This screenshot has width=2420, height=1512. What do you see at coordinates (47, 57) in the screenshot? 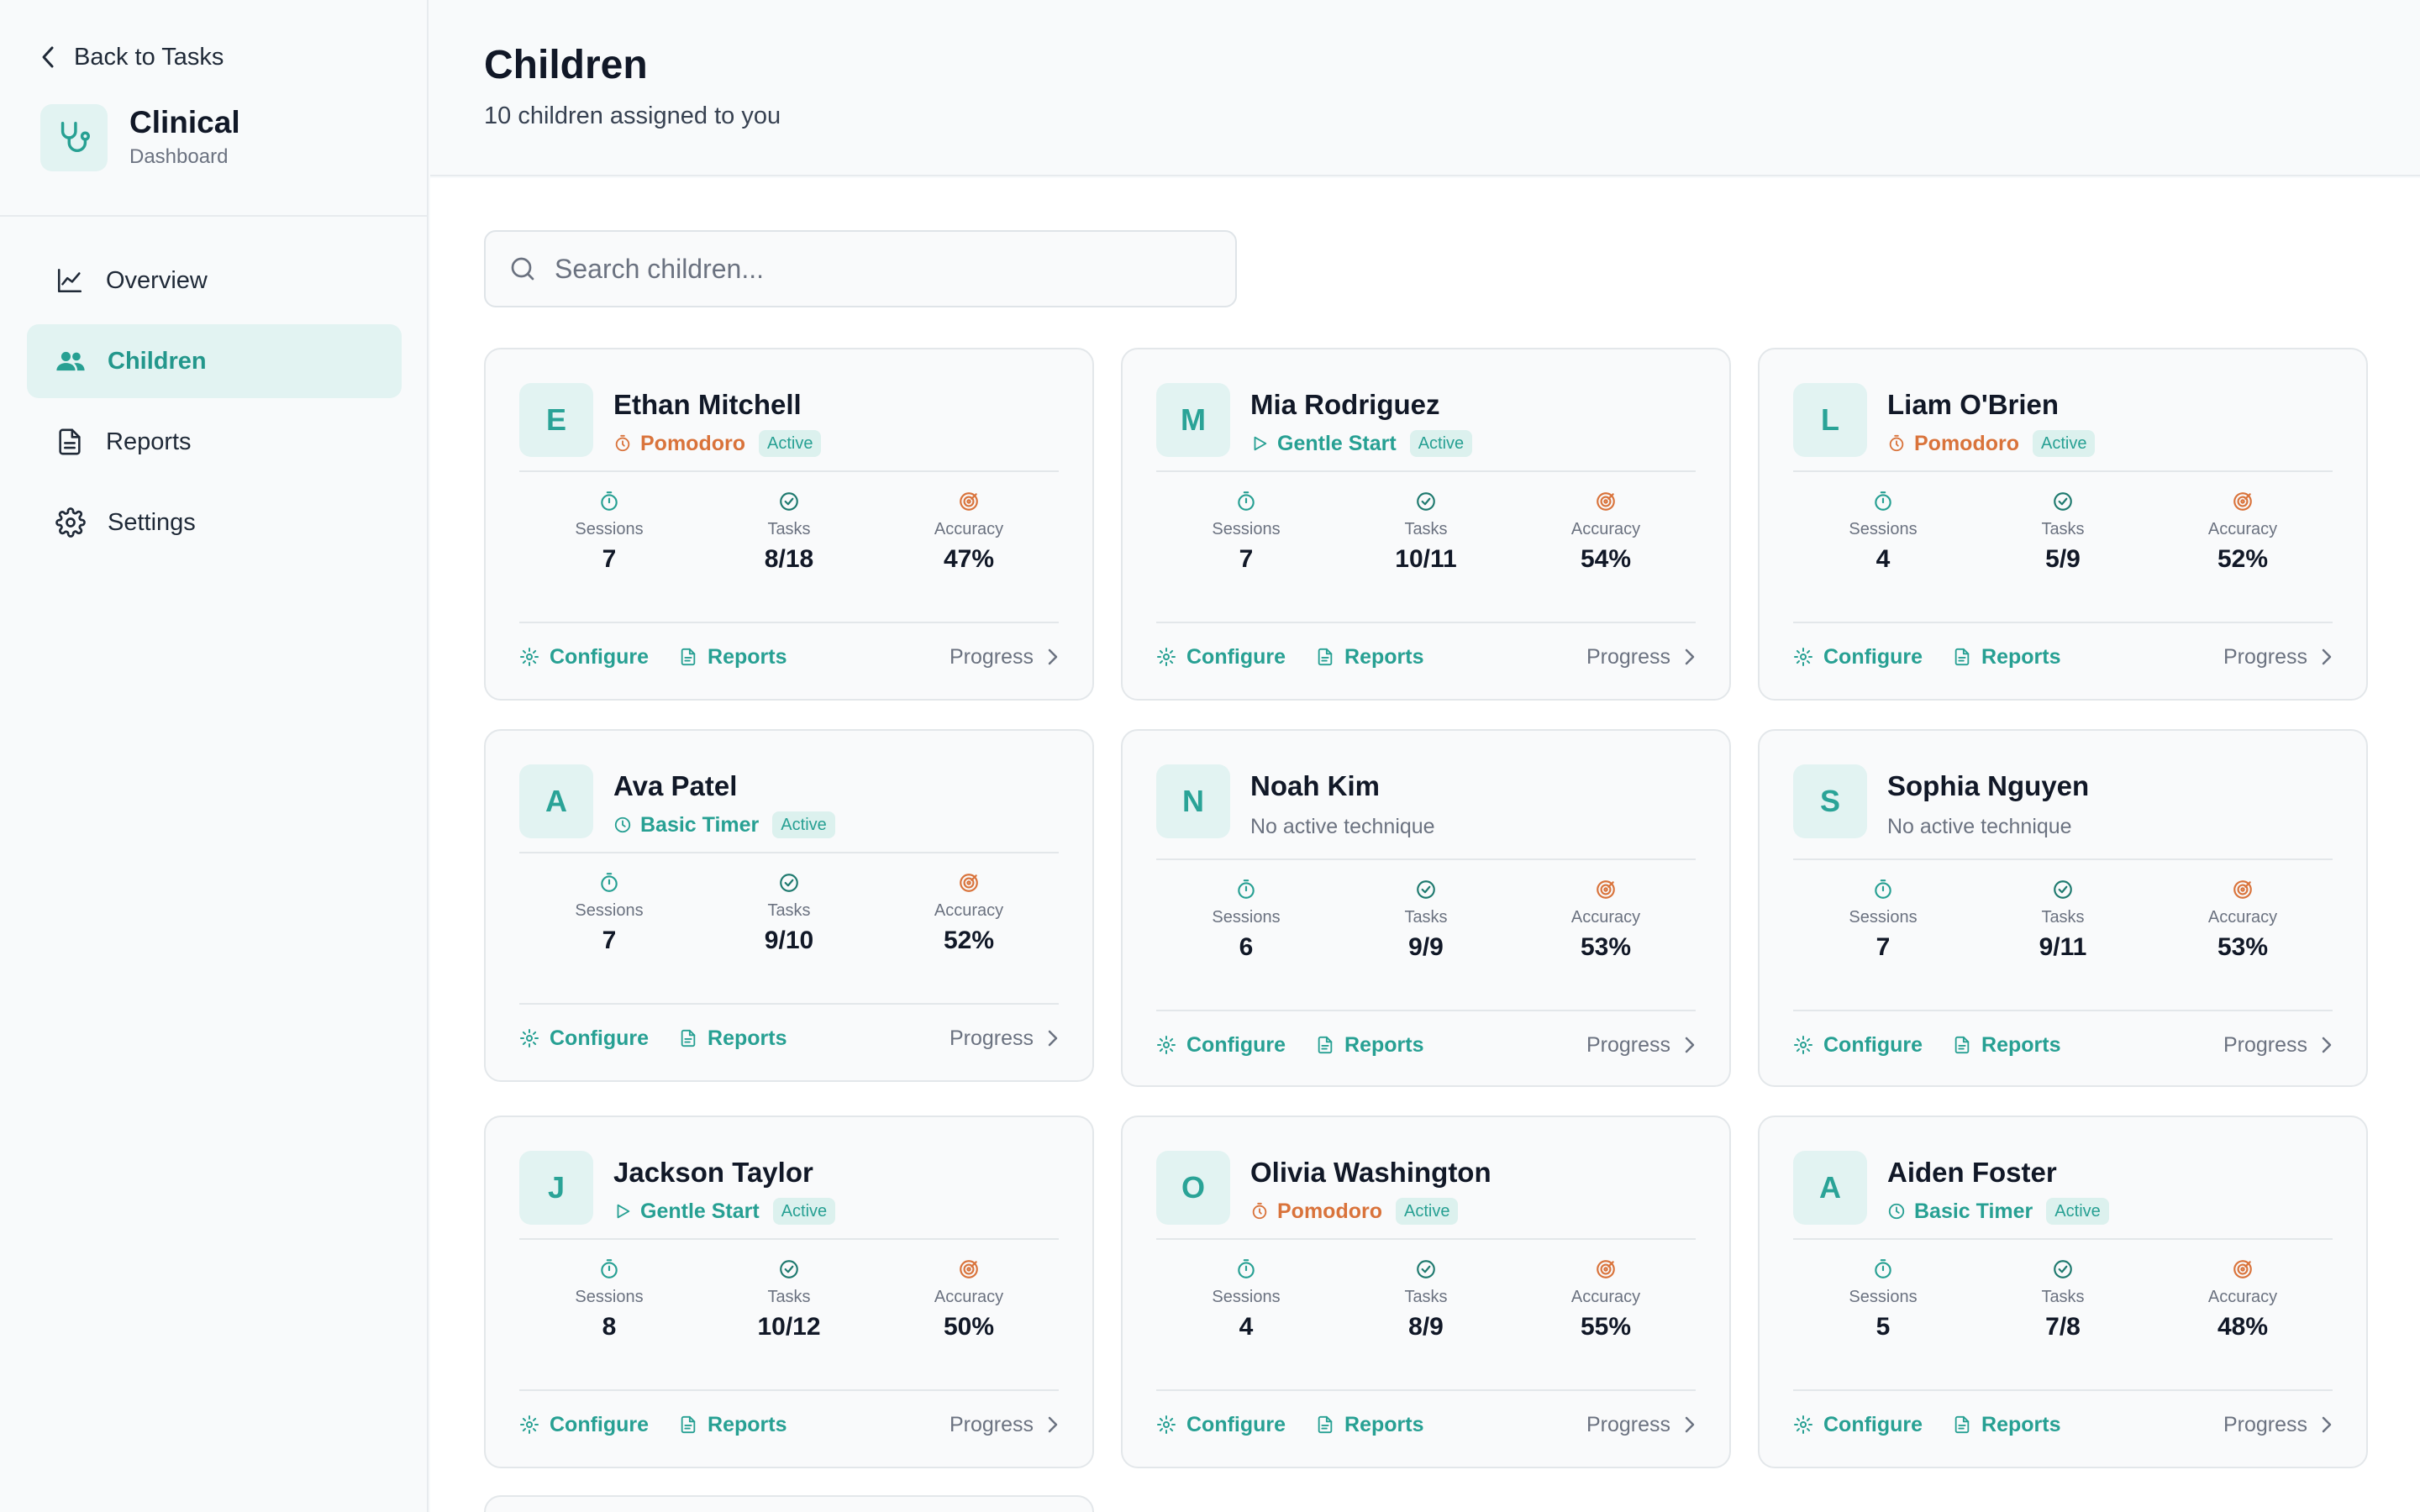
I see `chevron-left-icon` at bounding box center [47, 57].